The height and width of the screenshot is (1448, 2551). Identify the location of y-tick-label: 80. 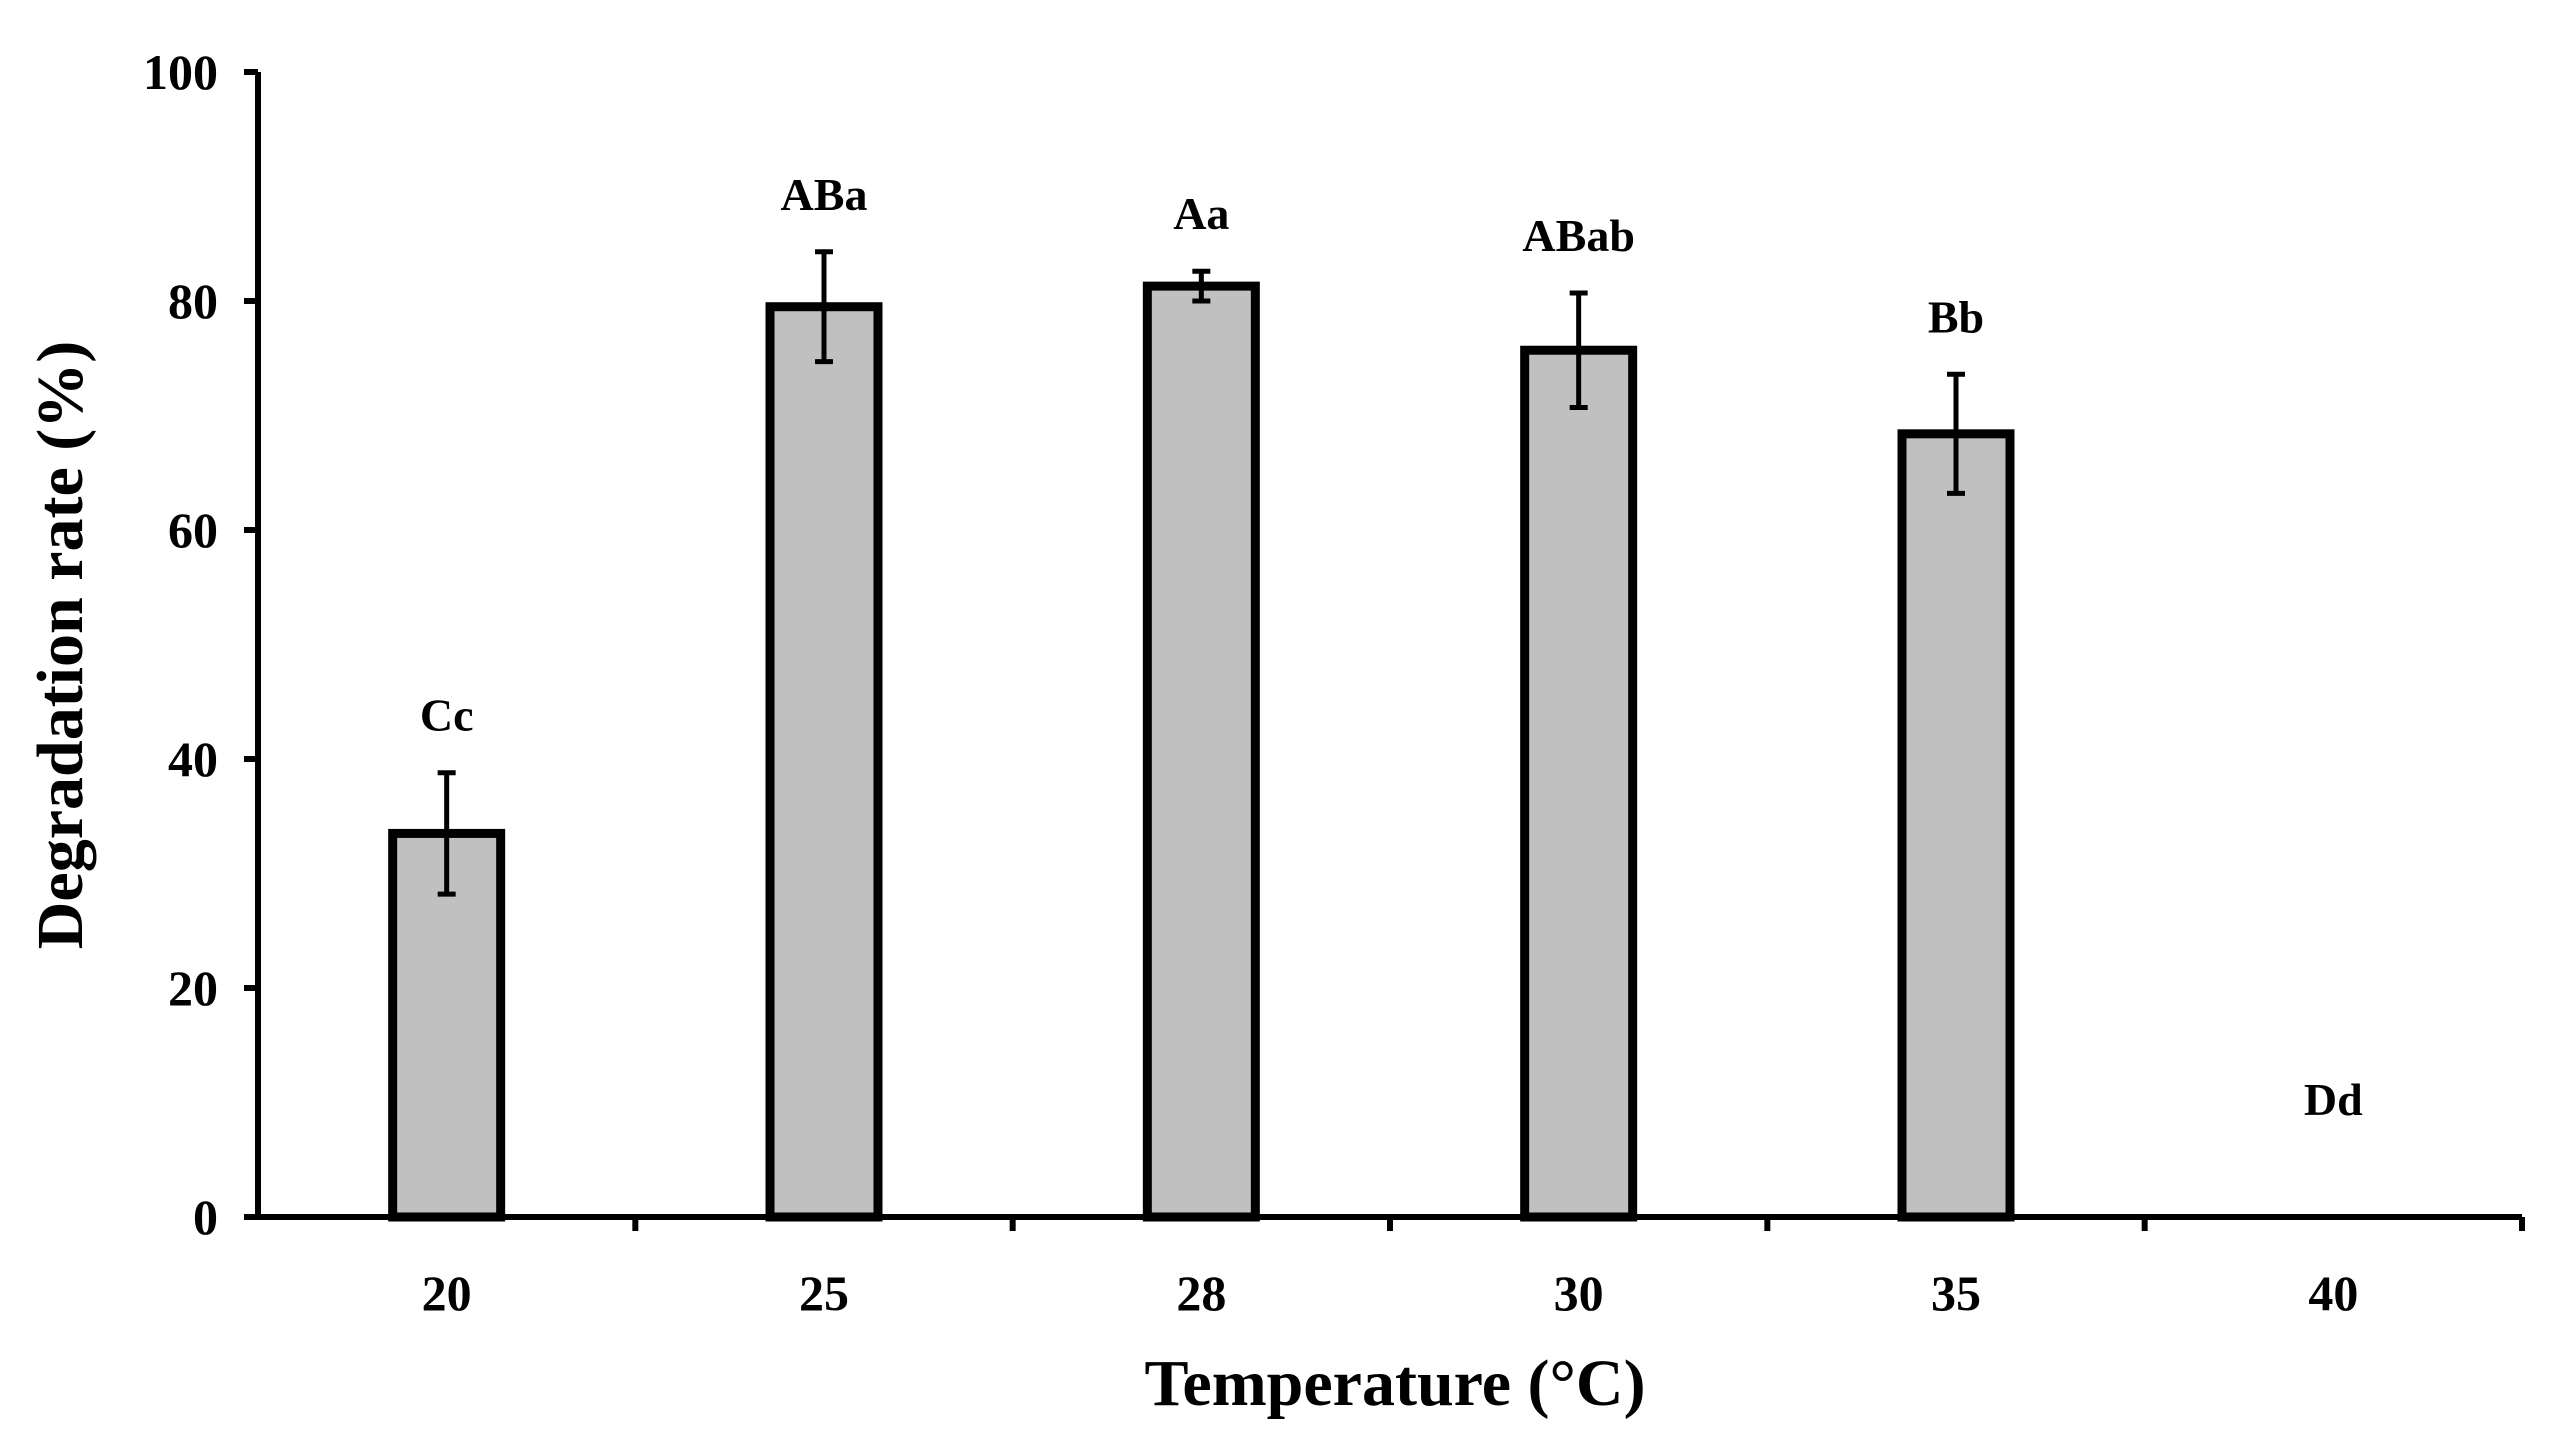
(193, 301).